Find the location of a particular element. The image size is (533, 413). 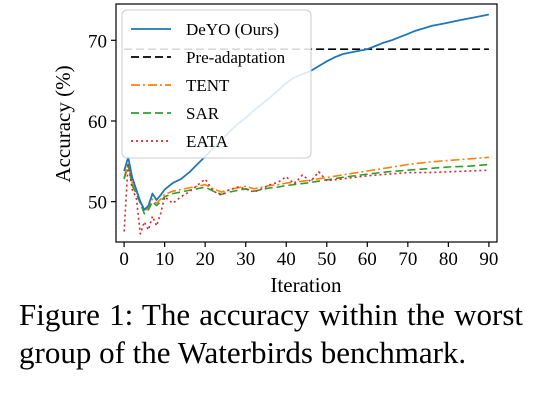

x-tick-label: 50 is located at coordinates (326, 259).